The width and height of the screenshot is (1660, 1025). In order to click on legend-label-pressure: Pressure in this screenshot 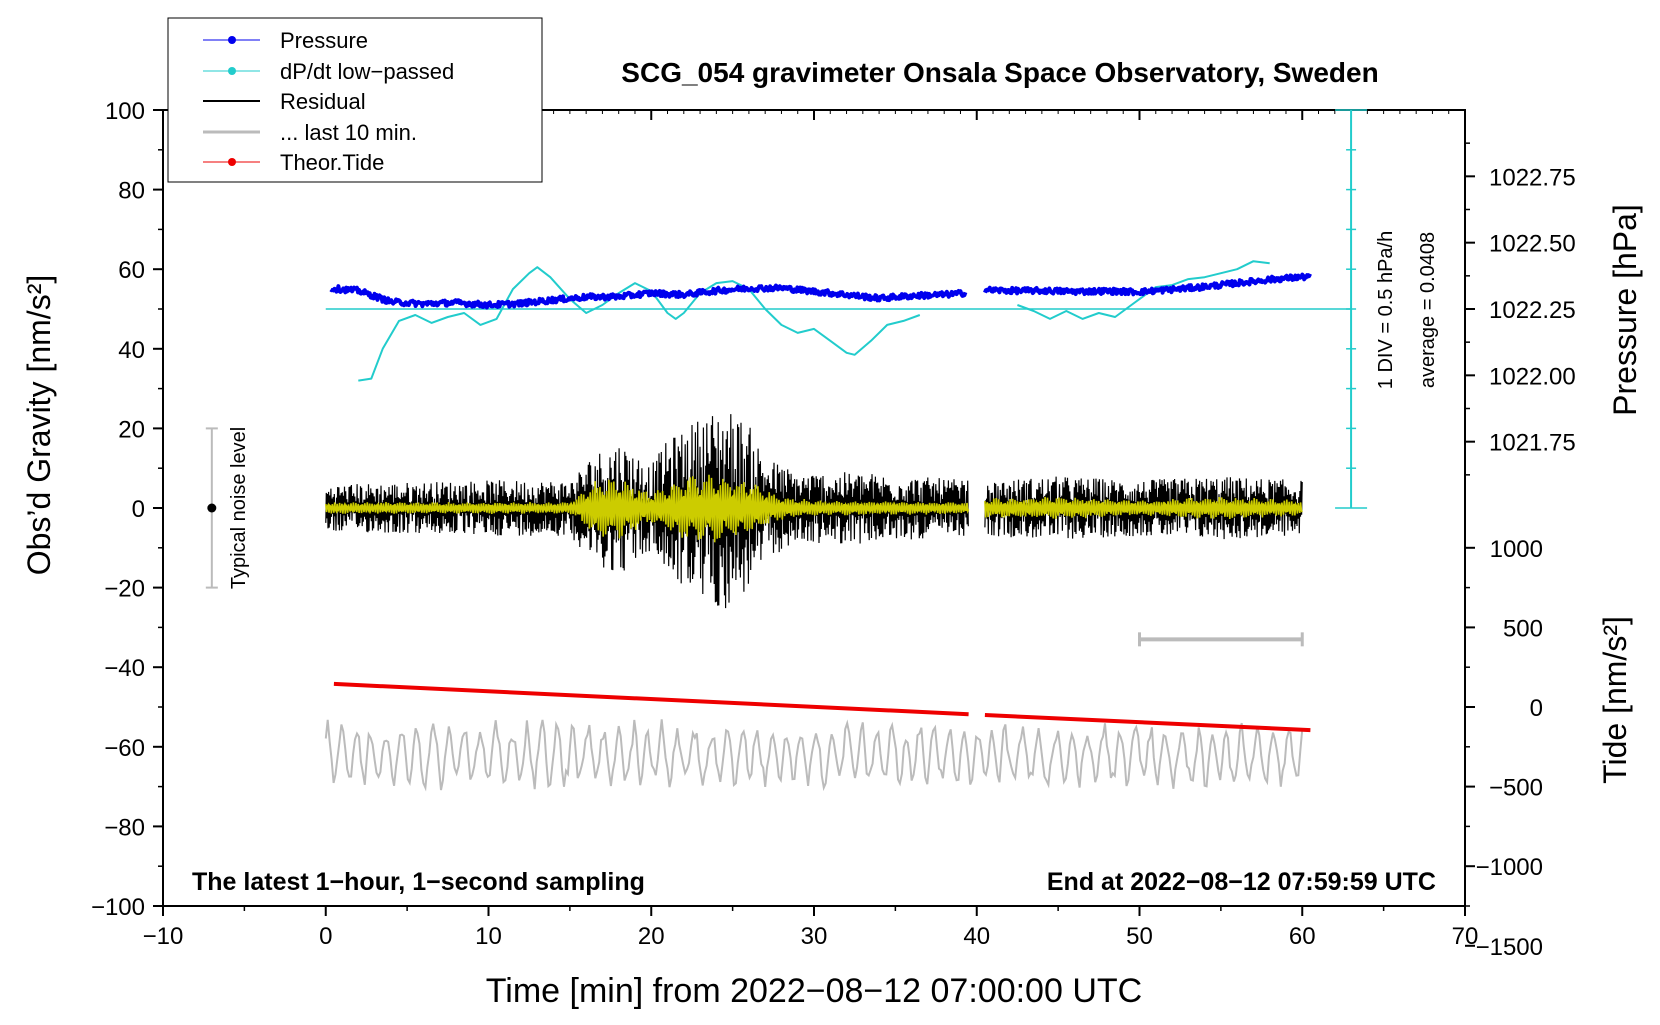, I will do `click(324, 40)`.